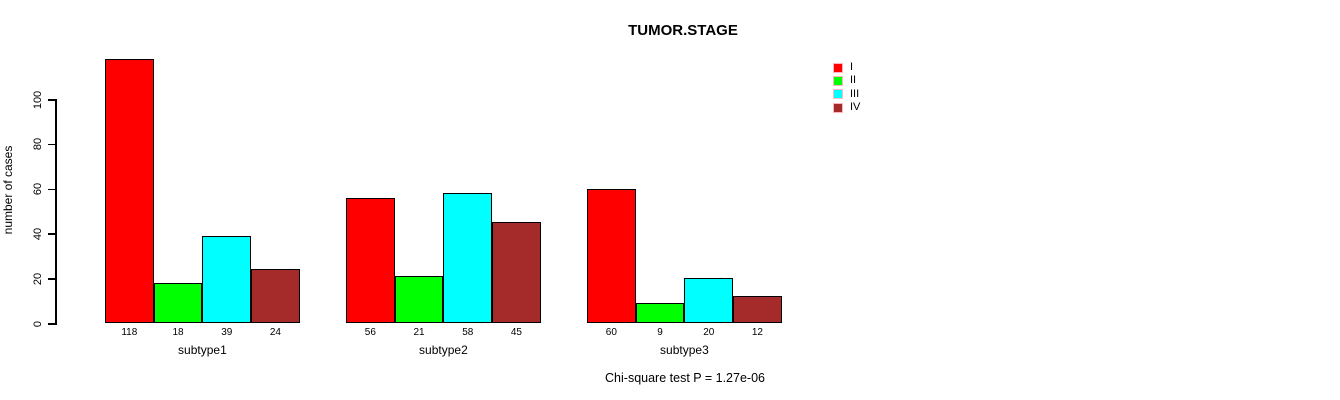  What do you see at coordinates (853, 80) in the screenshot?
I see `legend-label: II` at bounding box center [853, 80].